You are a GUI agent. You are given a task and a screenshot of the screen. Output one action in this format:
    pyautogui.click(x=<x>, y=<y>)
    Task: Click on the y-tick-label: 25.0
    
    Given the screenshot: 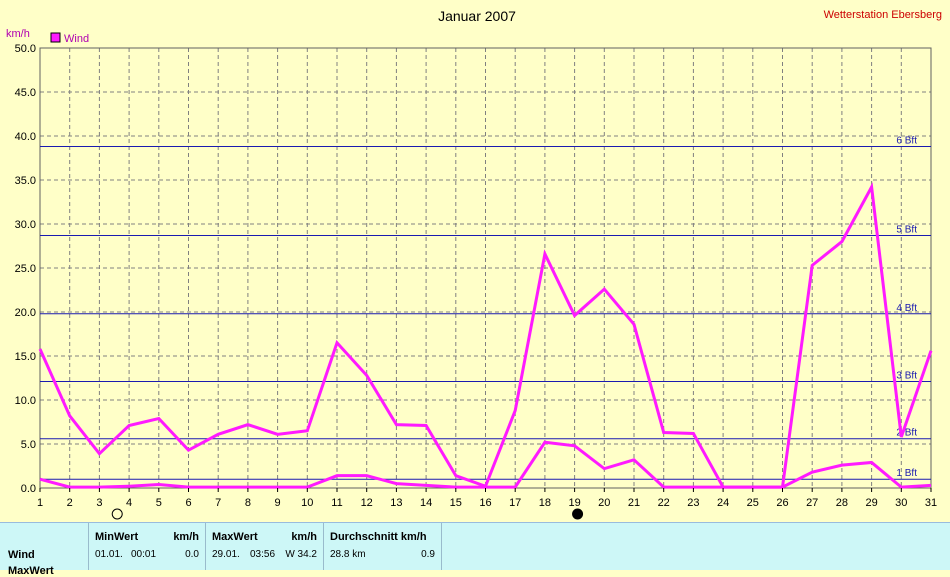 What is the action you would take?
    pyautogui.click(x=25, y=269)
    